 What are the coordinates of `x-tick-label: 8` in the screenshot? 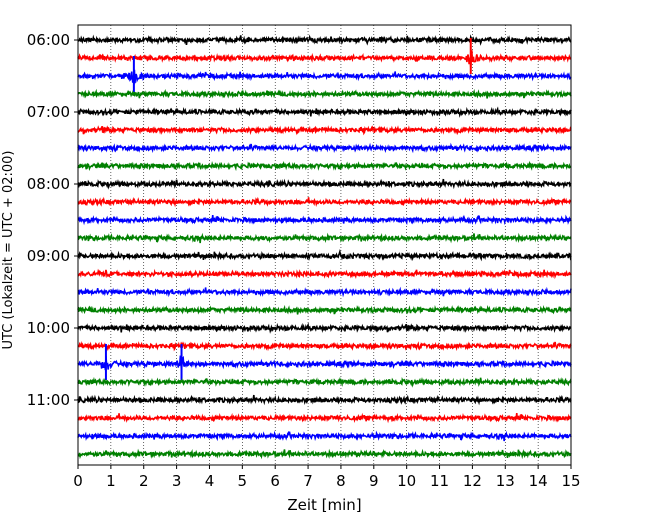 It's located at (341, 481).